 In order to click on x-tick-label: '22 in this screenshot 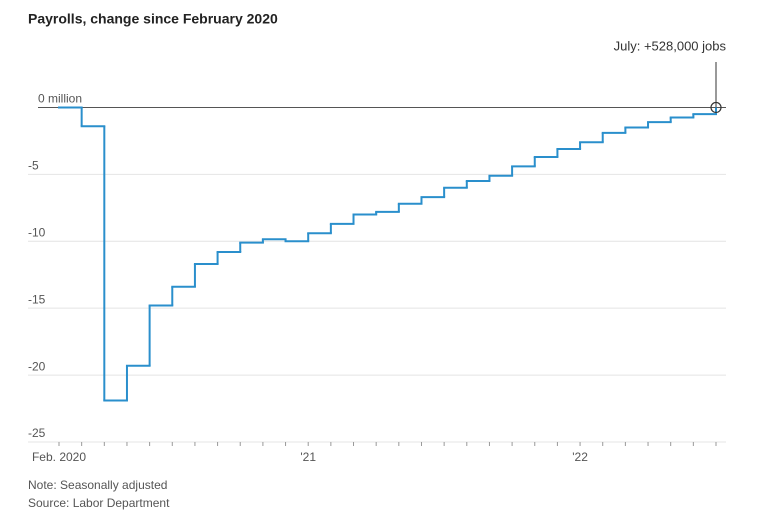, I will do `click(580, 457)`.